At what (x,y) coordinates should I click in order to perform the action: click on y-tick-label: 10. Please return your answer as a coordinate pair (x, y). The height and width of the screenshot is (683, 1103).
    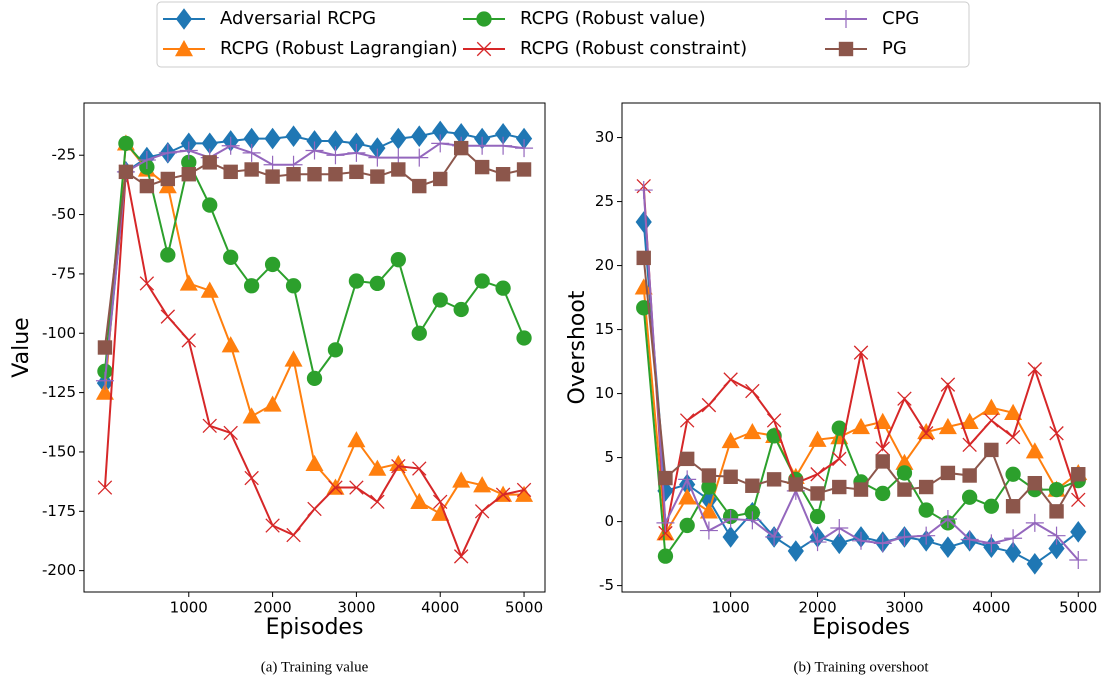
    Looking at the image, I should click on (604, 393).